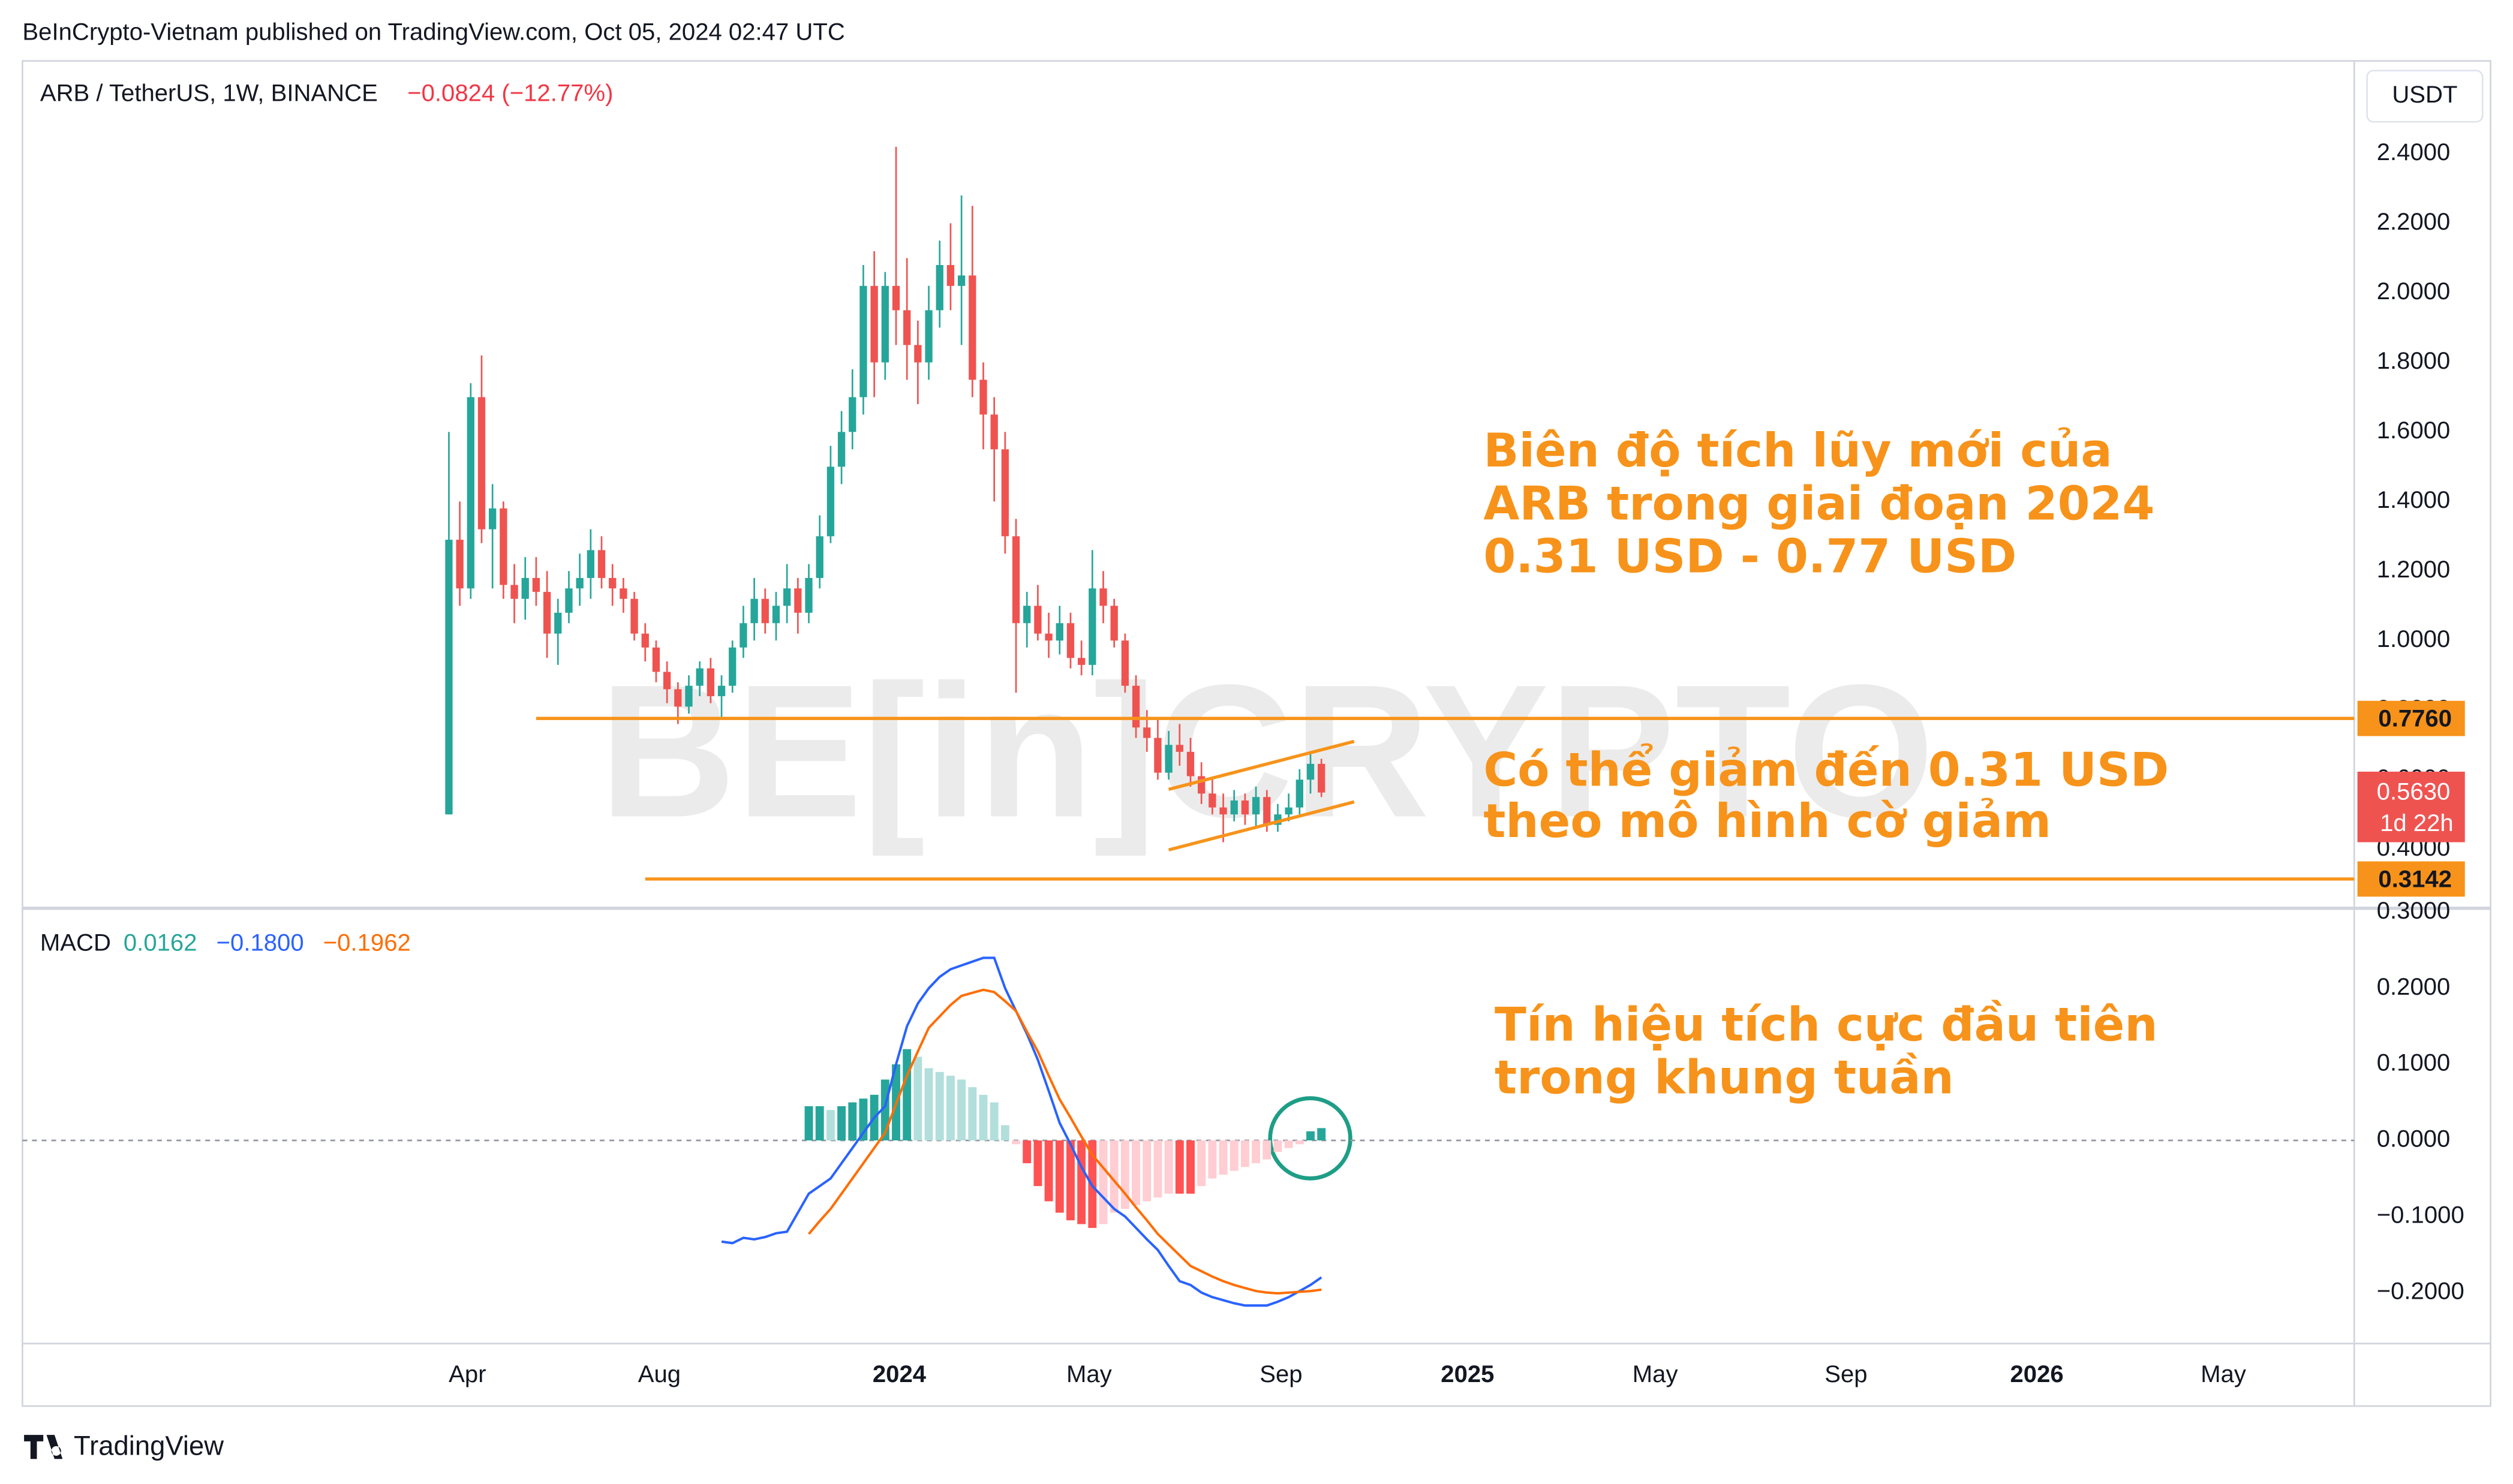 The width and height of the screenshot is (2513, 1484). Describe the element at coordinates (2420, 1215) in the screenshot. I see `y-tick-label: −0.1000` at that location.